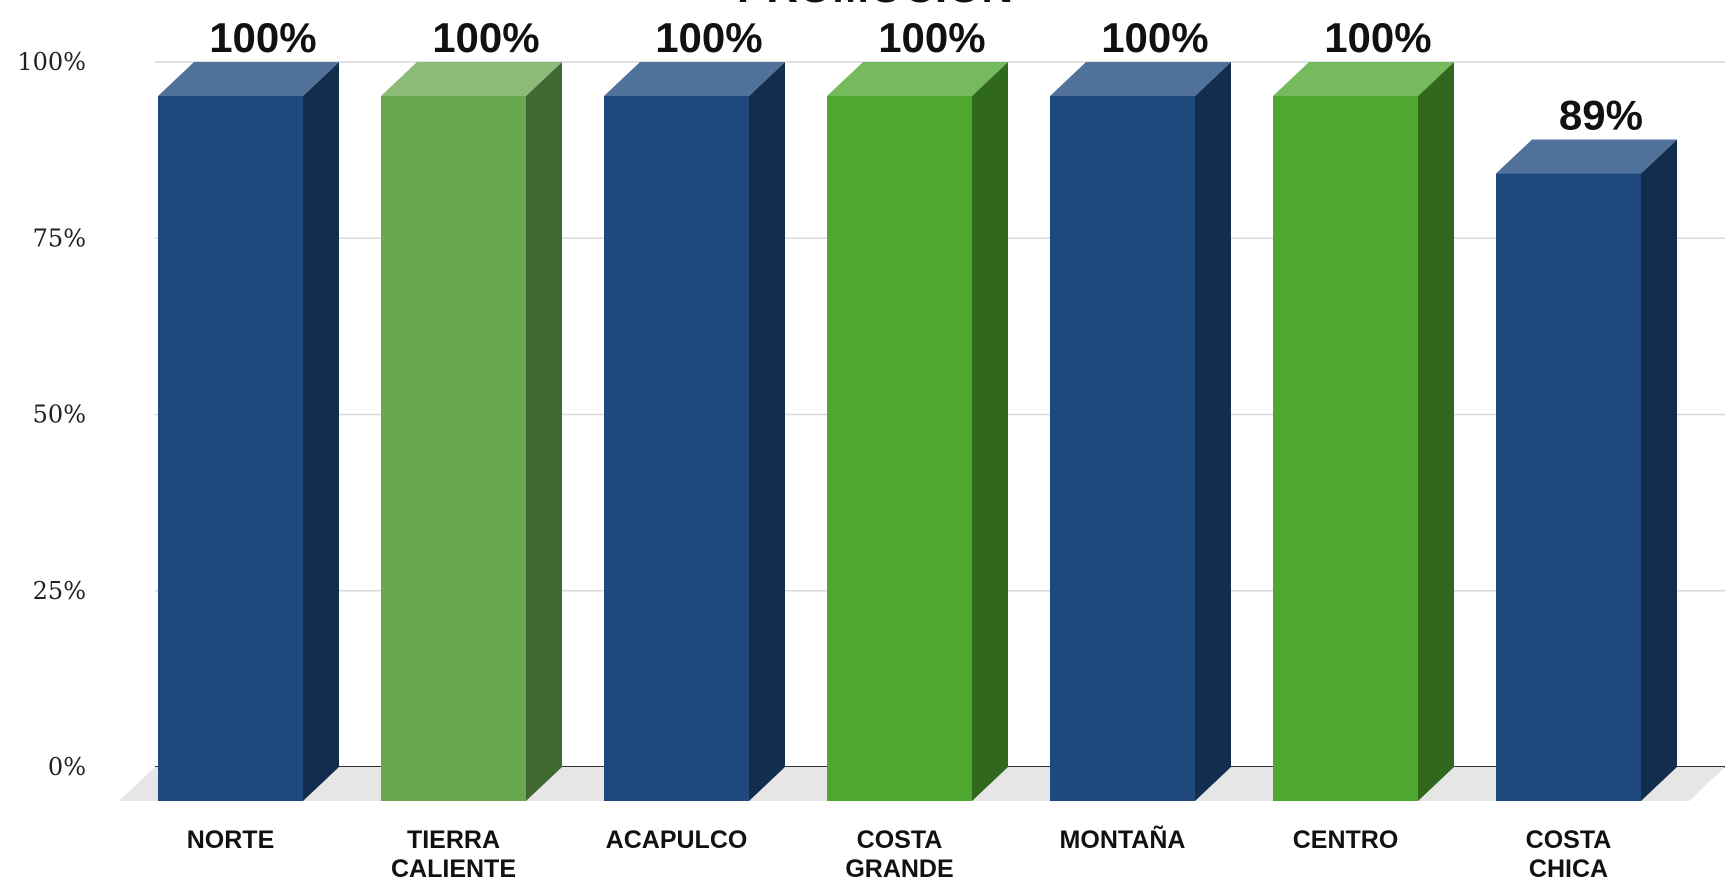 The image size is (1725, 890). I want to click on value-labels: 100% 100% 100% 100% 100% 100% 89%, so click(926, 76).